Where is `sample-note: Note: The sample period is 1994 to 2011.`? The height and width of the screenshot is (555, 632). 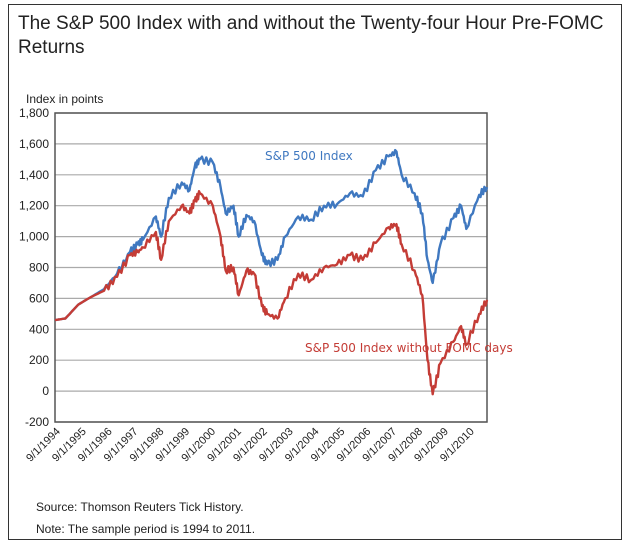 sample-note: Note: The sample period is 1994 to 2011. is located at coordinates (146, 529).